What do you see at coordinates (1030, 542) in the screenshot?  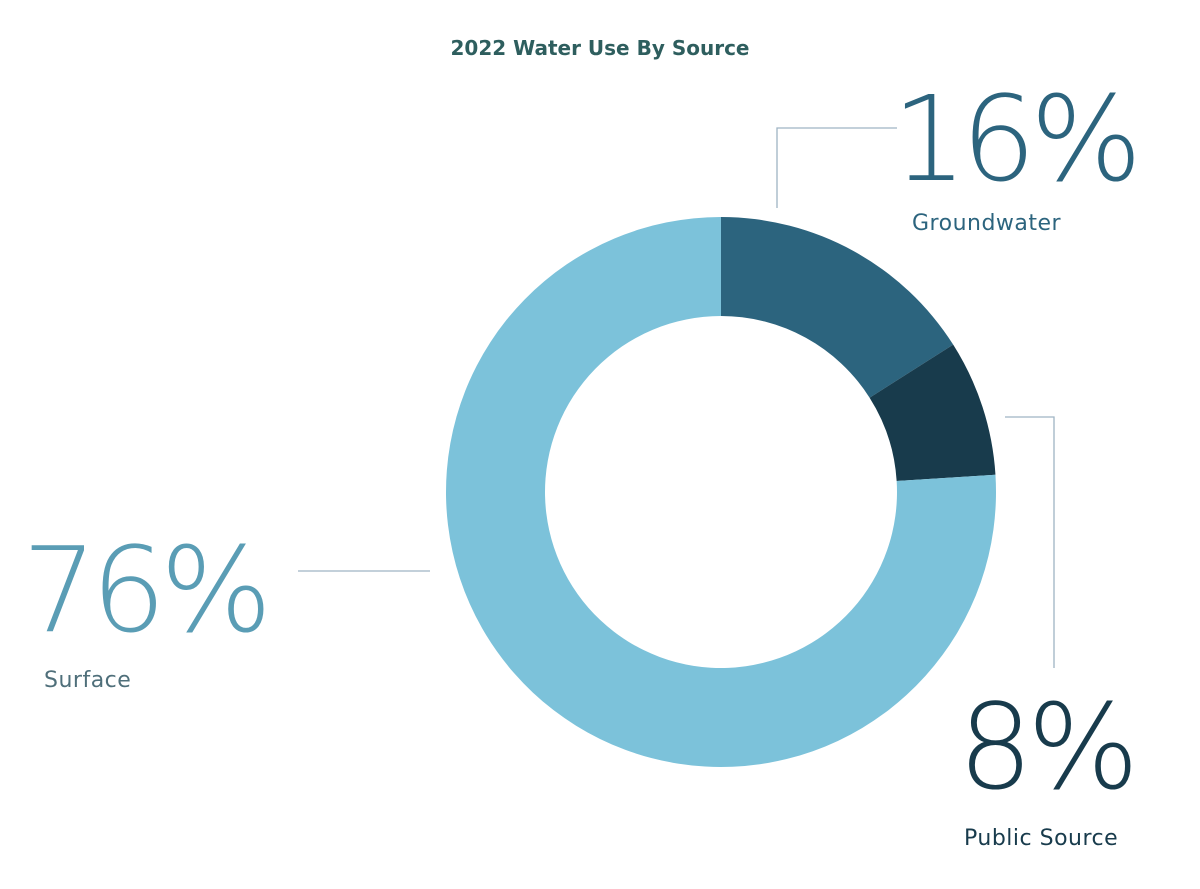 I see `leader-line-public-source` at bounding box center [1030, 542].